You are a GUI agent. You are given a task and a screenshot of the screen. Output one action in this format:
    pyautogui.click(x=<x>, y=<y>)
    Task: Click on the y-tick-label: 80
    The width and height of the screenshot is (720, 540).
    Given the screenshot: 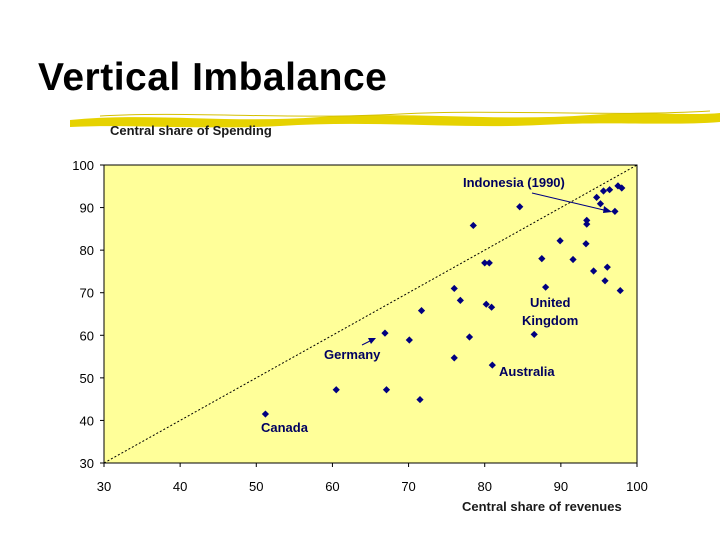 What is the action you would take?
    pyautogui.click(x=87, y=250)
    